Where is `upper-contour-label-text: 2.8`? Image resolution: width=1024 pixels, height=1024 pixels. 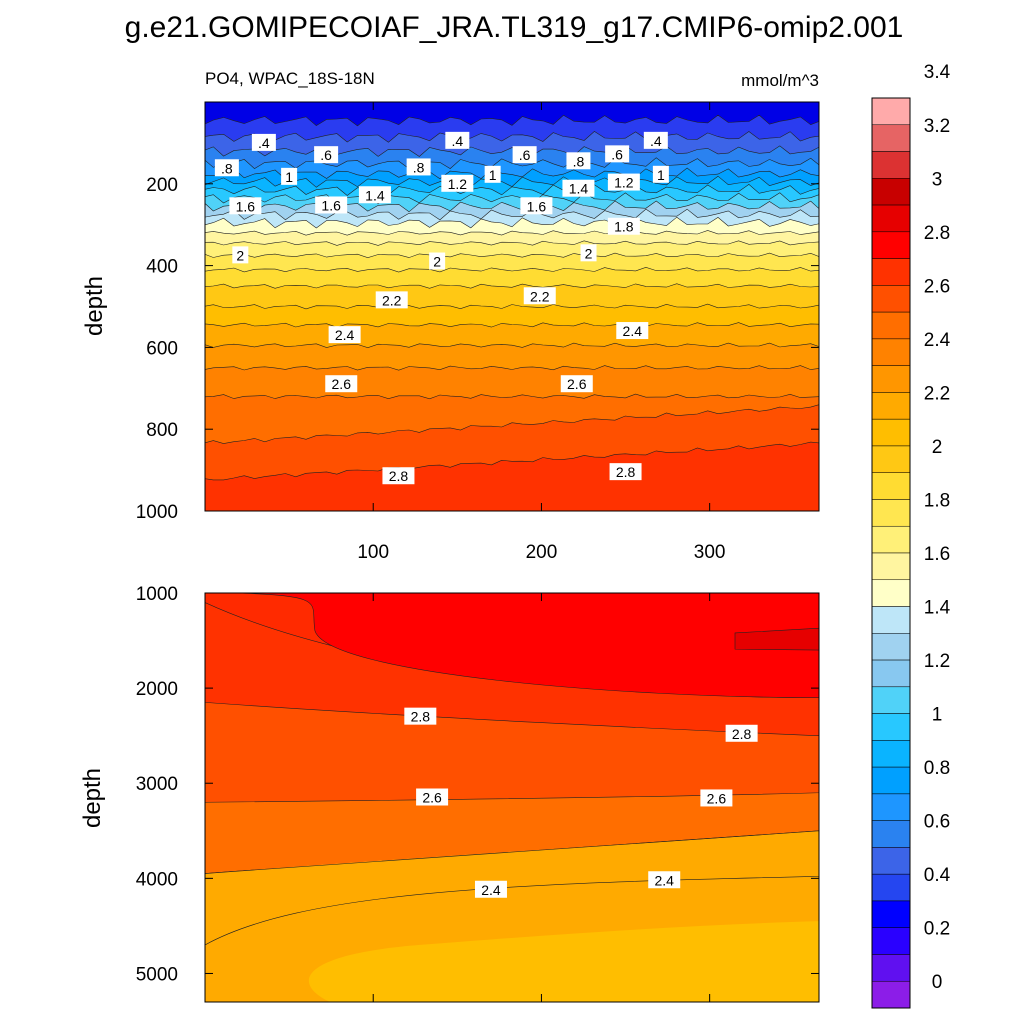 upper-contour-label-text: 2.8 is located at coordinates (626, 472).